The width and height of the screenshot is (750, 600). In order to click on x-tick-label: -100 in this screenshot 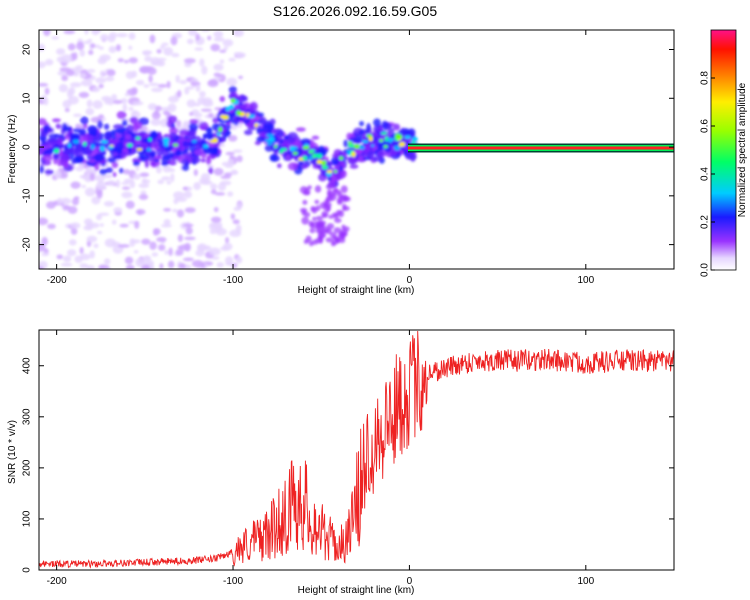, I will do `click(233, 280)`.